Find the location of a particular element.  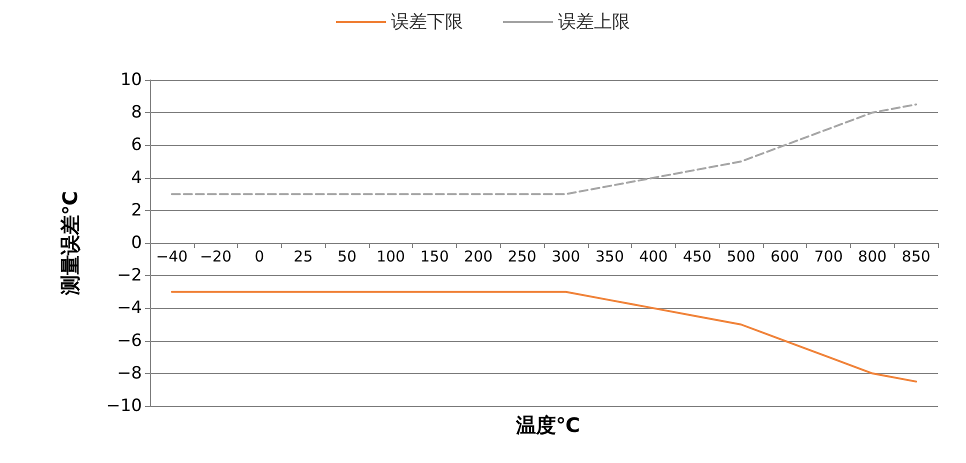

y-tick-label: −10 is located at coordinates (124, 406).